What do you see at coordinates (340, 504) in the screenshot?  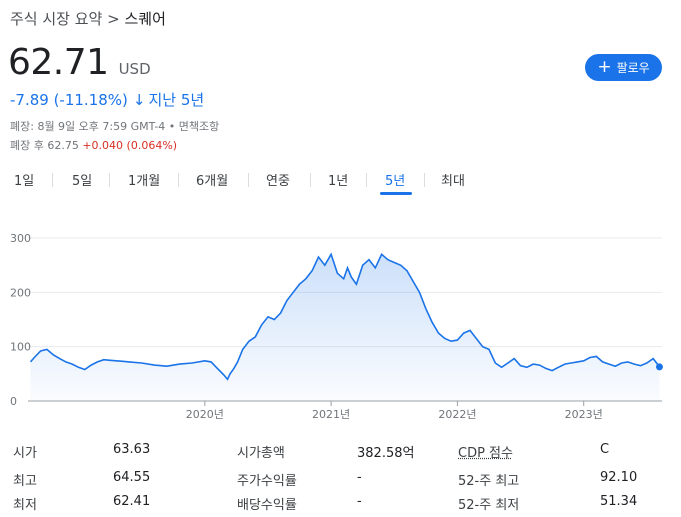 I see `stats-row: 최저 62.41 배당수익률 - 52-주 최저 51.34` at bounding box center [340, 504].